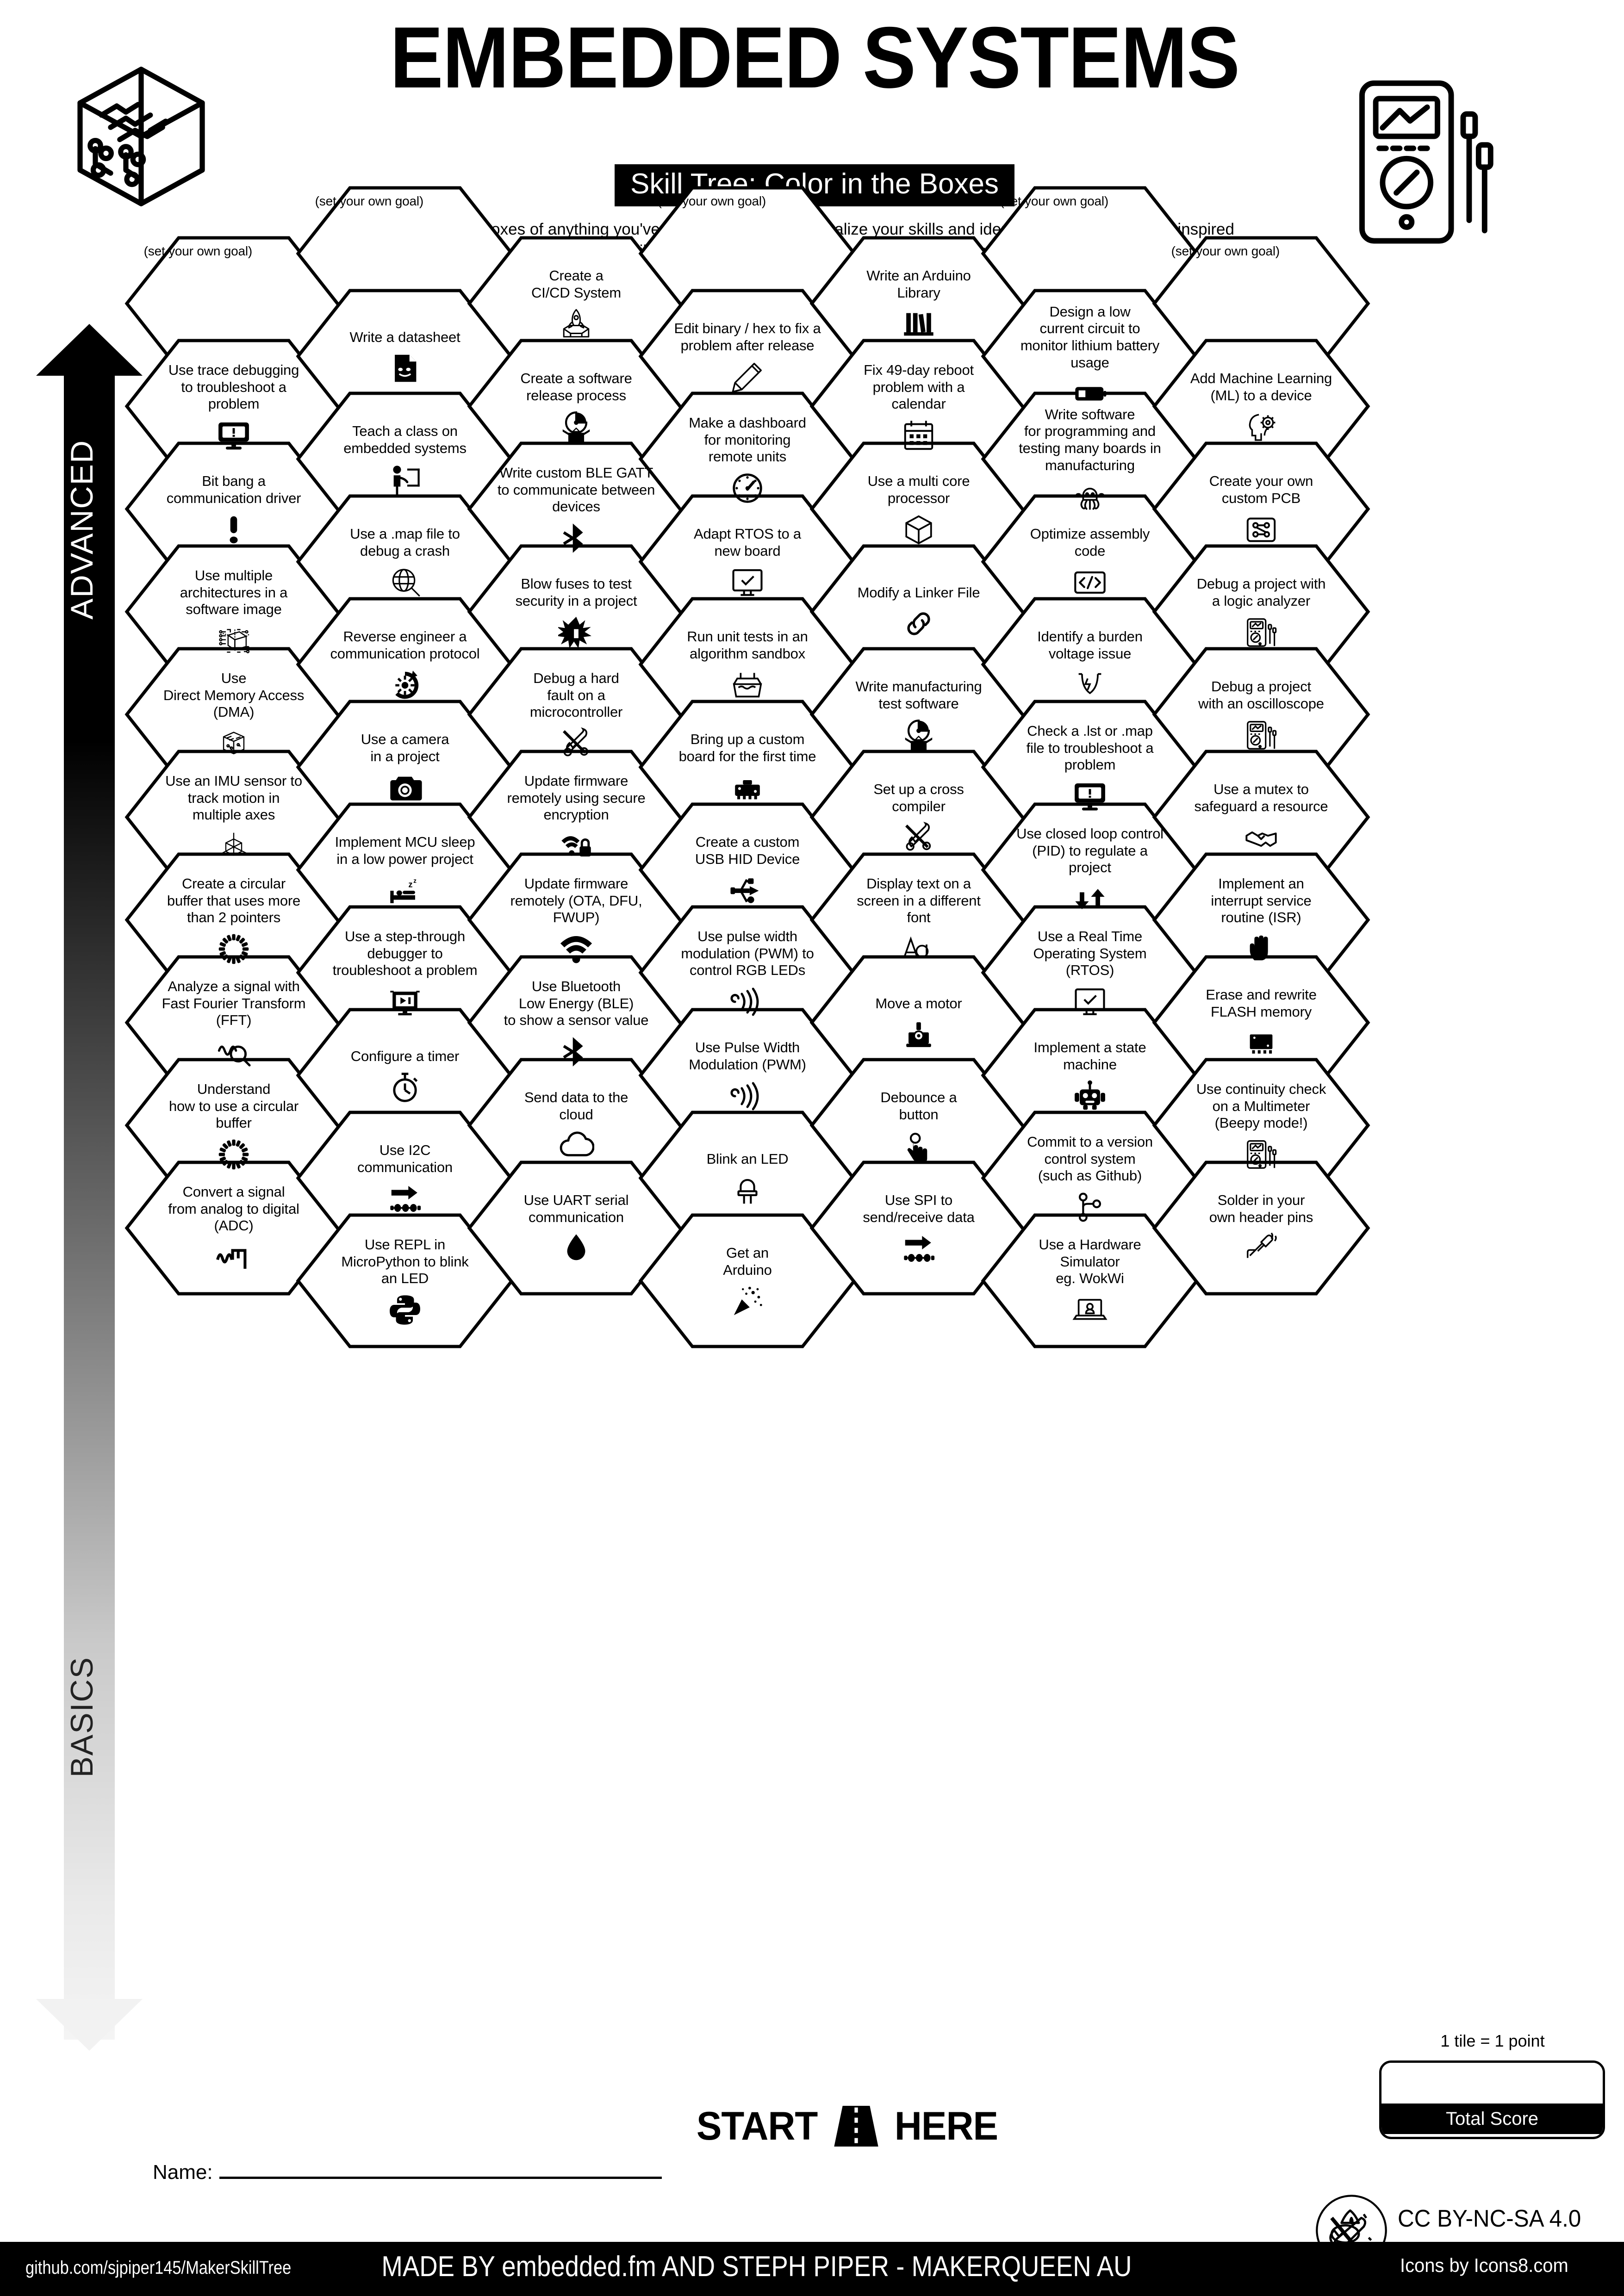 Image resolution: width=1624 pixels, height=2296 pixels. What do you see at coordinates (405, 1178) in the screenshot?
I see `skill-tile: Use I2C communication` at bounding box center [405, 1178].